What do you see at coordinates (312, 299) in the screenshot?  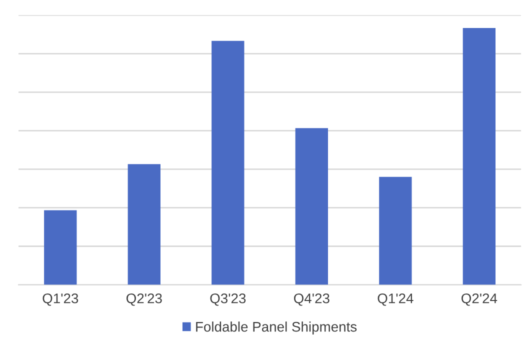 I see `x-tick-label: Q4'23` at bounding box center [312, 299].